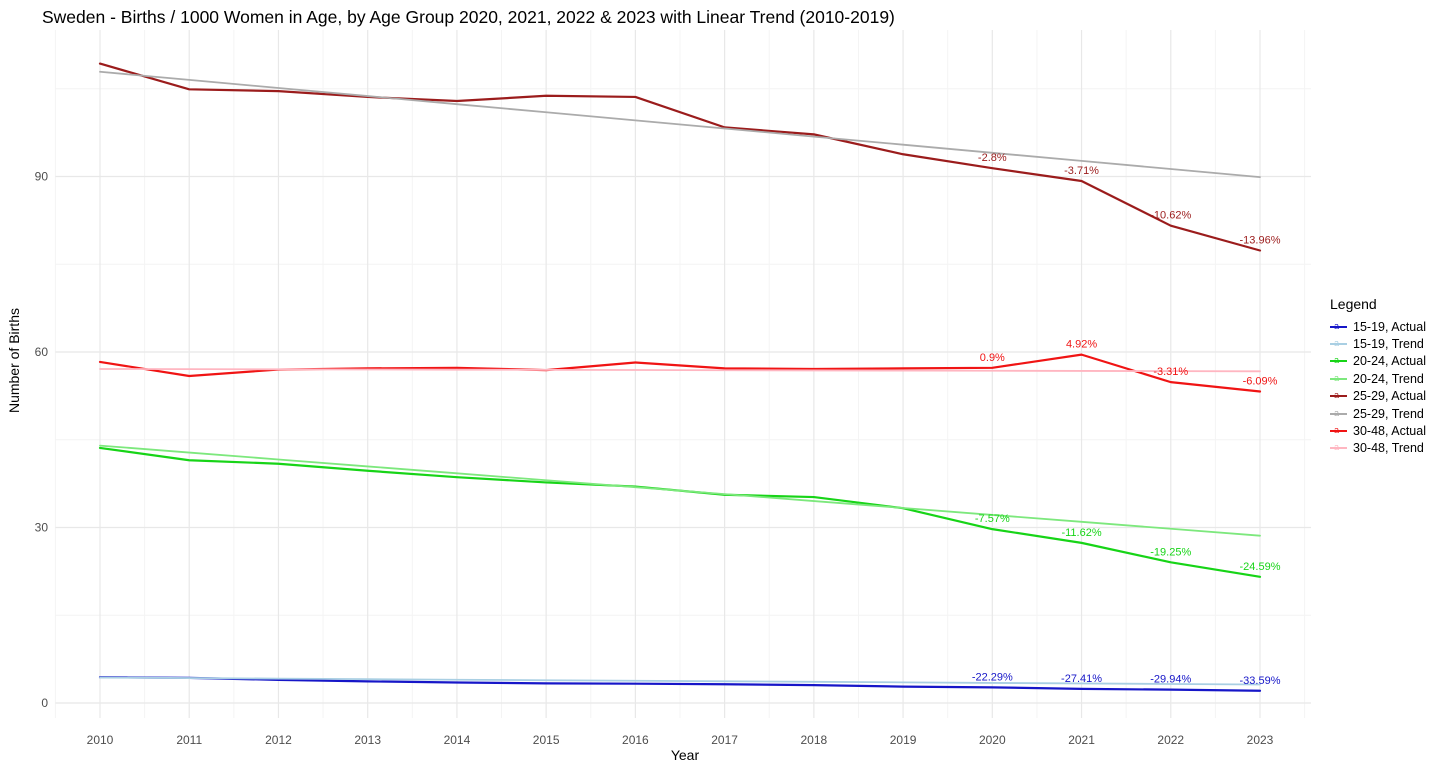 The height and width of the screenshot is (771, 1456). I want to click on pct-annotation: 4.92%, so click(1081, 345).